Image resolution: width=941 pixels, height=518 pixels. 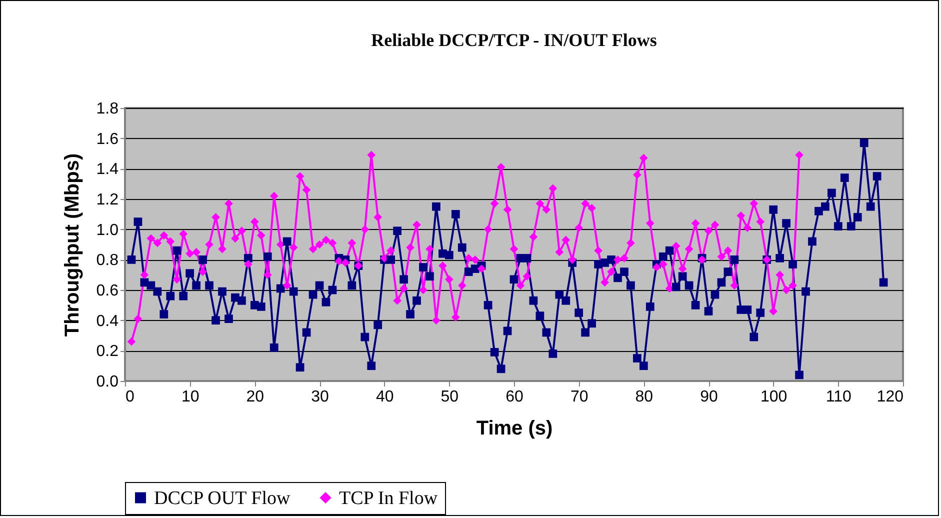 What do you see at coordinates (107, 109) in the screenshot?
I see `y-tick-label: 1.8` at bounding box center [107, 109].